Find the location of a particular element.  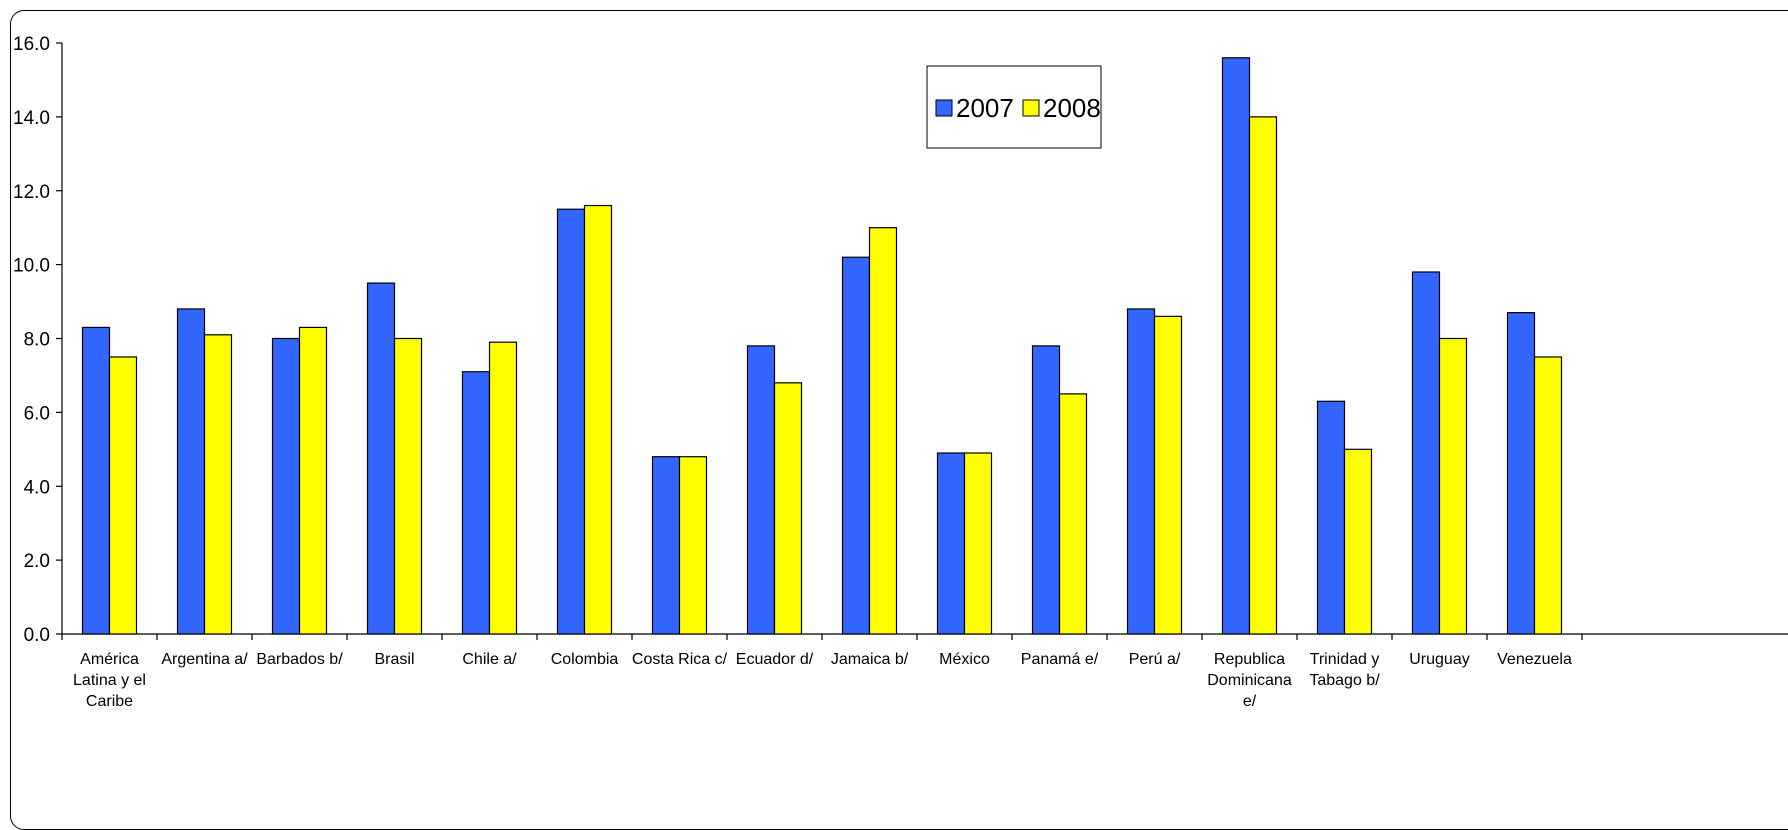

y-tick-label: 4.0 is located at coordinates (37, 487).